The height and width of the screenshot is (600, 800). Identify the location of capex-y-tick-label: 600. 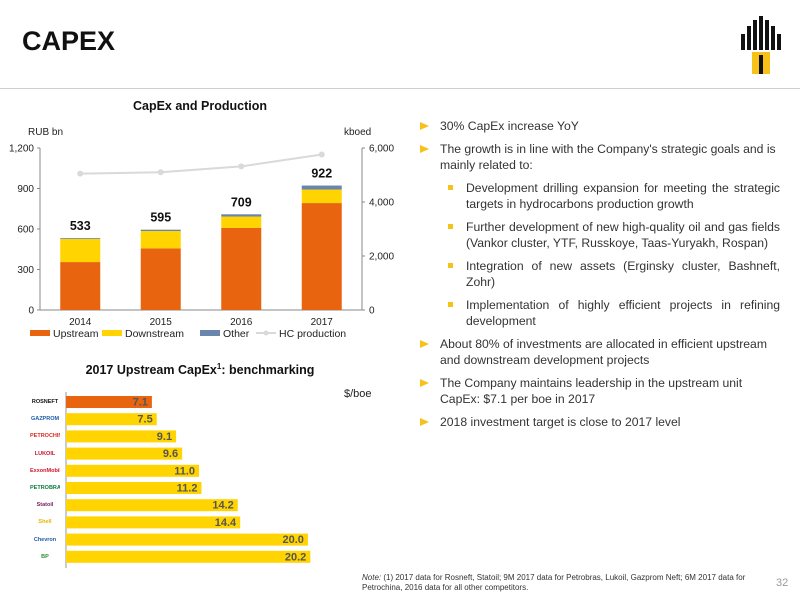
(25, 230).